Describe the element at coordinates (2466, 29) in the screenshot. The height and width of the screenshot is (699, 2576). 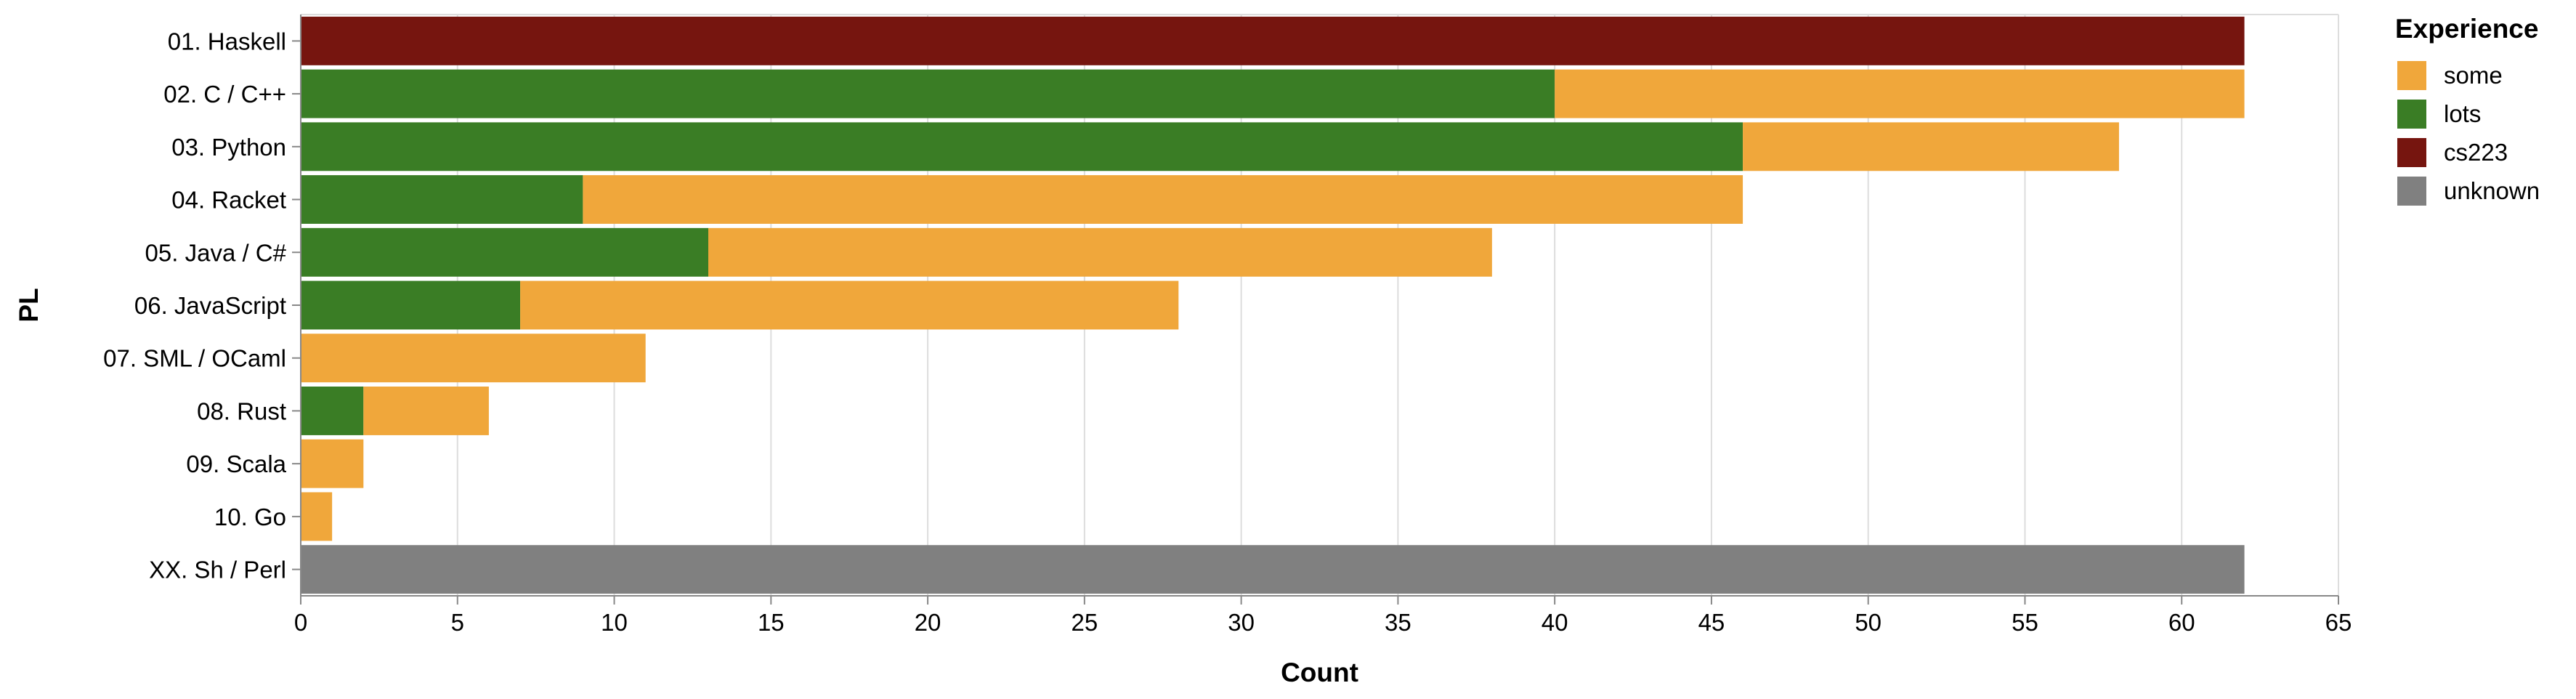
I see `legend-title: Experience` at that location.